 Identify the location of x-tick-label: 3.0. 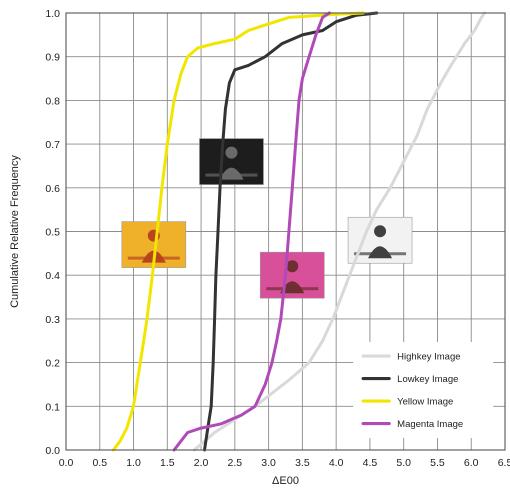
(268, 463).